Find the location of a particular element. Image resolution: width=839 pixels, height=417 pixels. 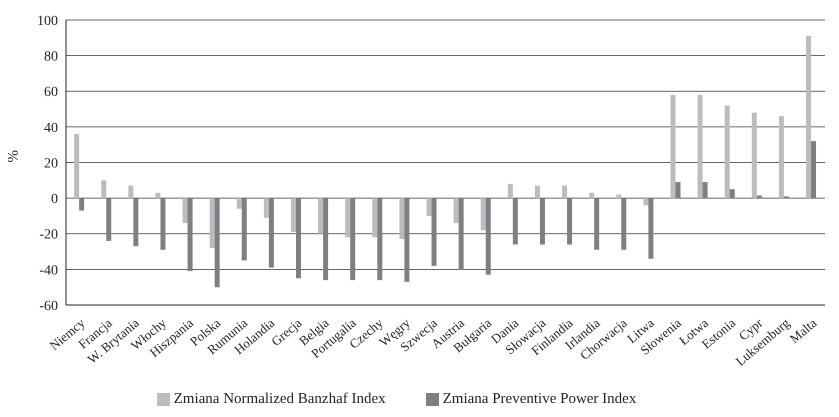

y-tick-label: 20 is located at coordinates (51, 164).